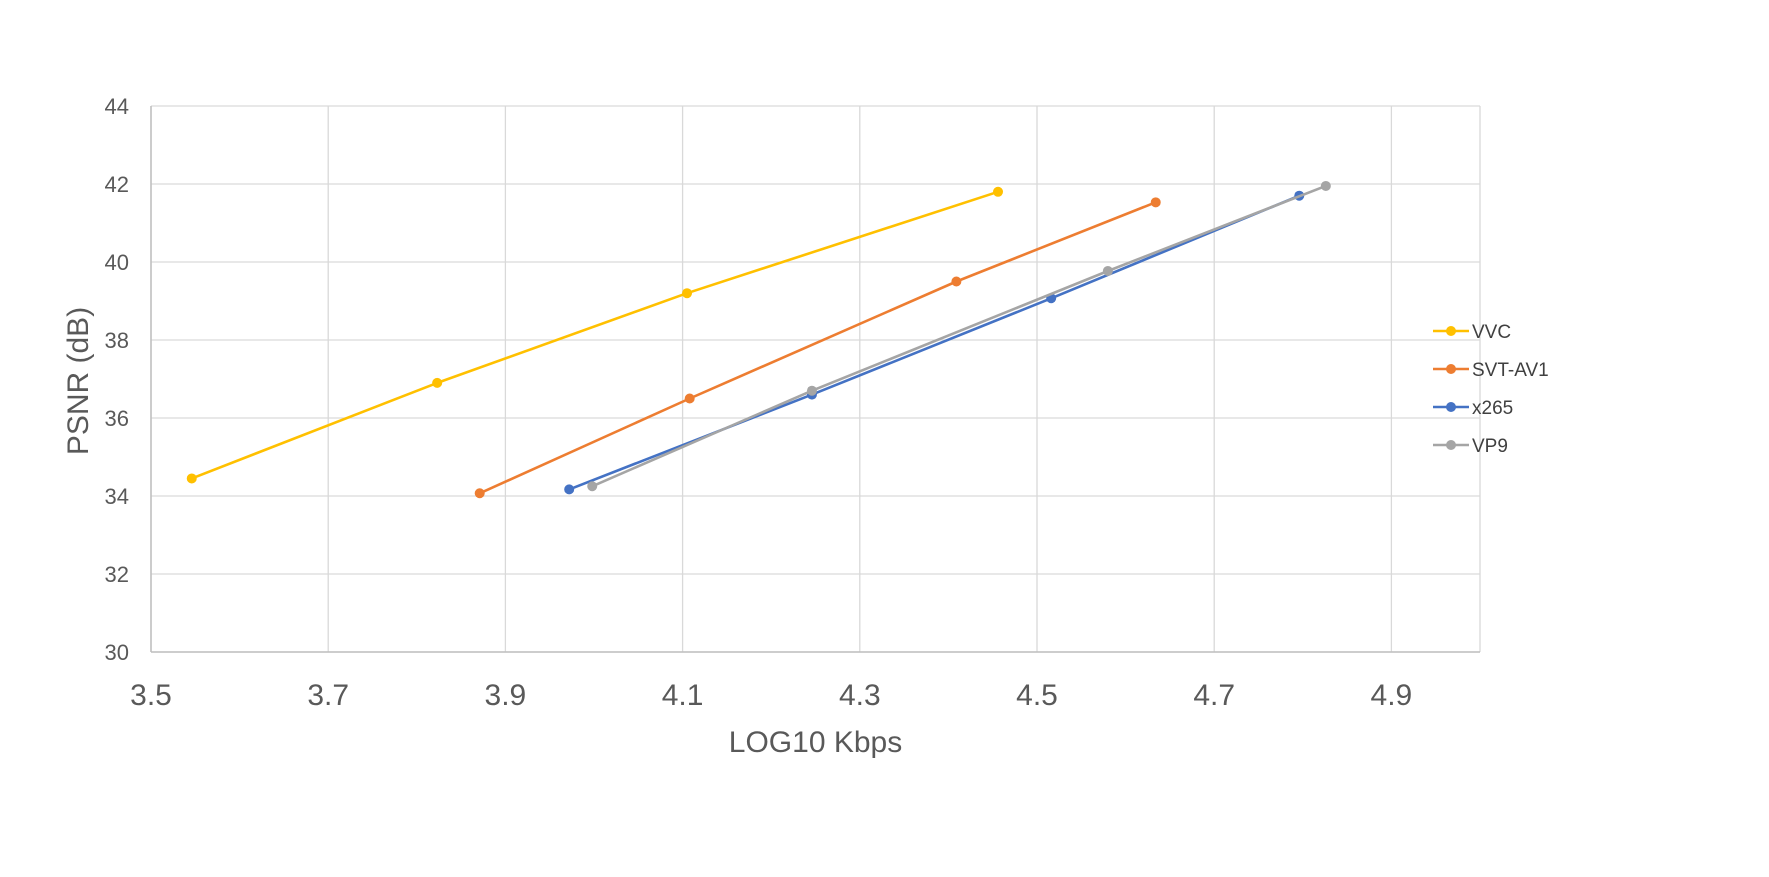  I want to click on series-vp9, so click(959, 336).